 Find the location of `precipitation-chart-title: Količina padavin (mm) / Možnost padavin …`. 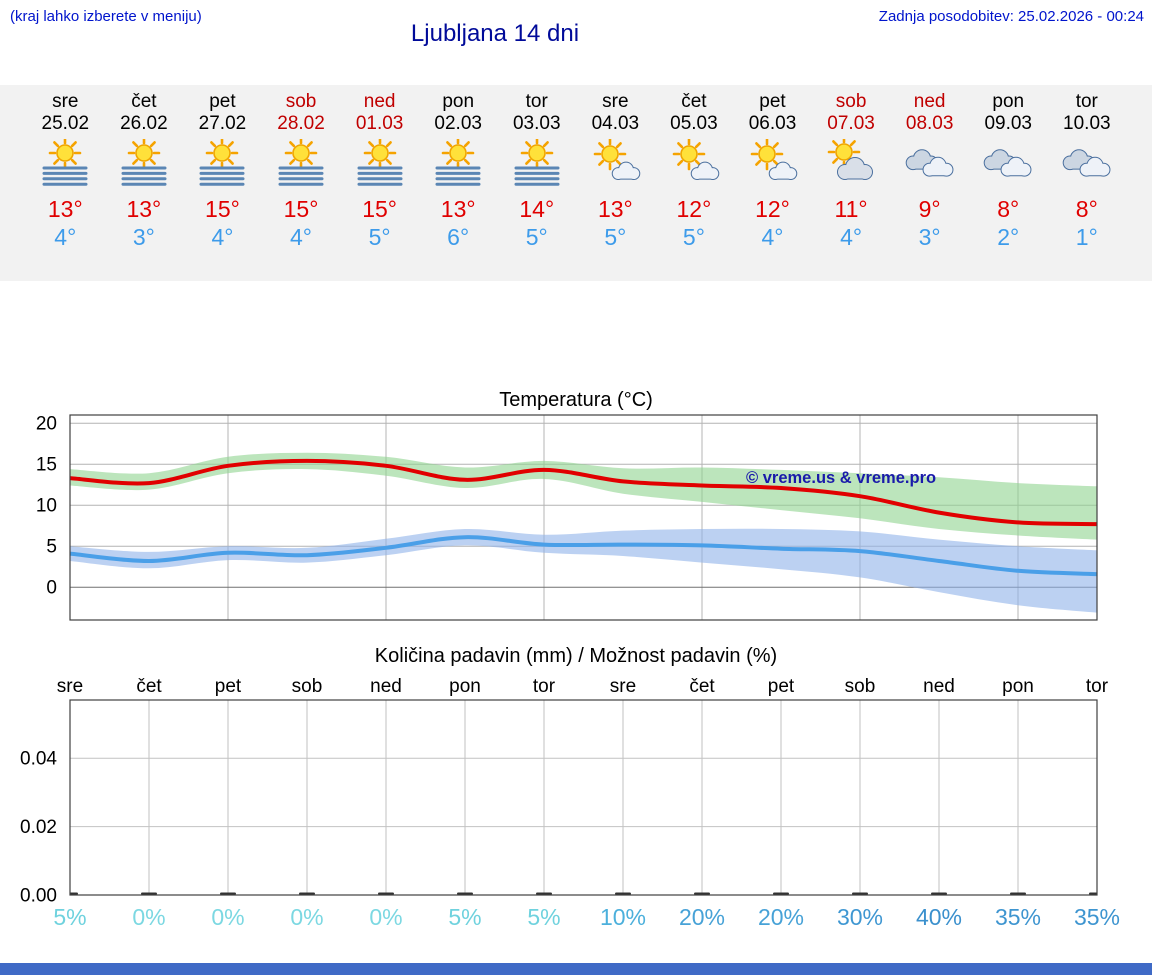

precipitation-chart-title: Količina padavin (mm) / Možnost padavin … is located at coordinates (576, 656).